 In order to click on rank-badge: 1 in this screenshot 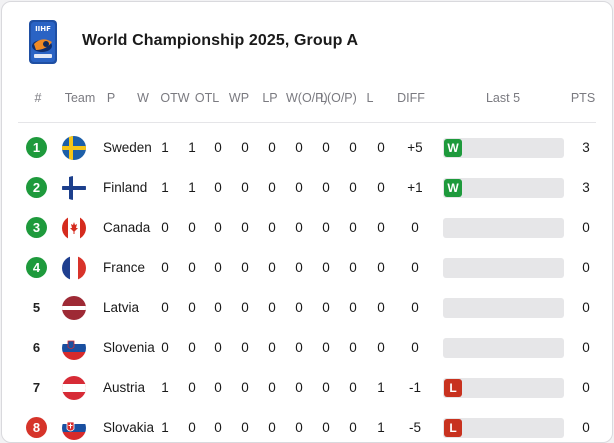, I will do `click(36, 147)`.